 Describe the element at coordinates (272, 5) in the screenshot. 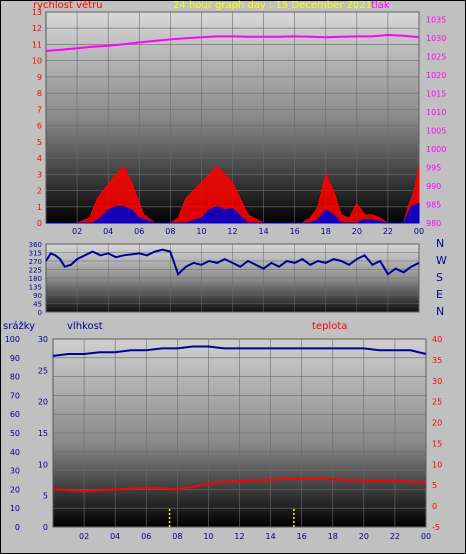

I see `chart-title: 24 hour graph day : 15 December 2021` at that location.